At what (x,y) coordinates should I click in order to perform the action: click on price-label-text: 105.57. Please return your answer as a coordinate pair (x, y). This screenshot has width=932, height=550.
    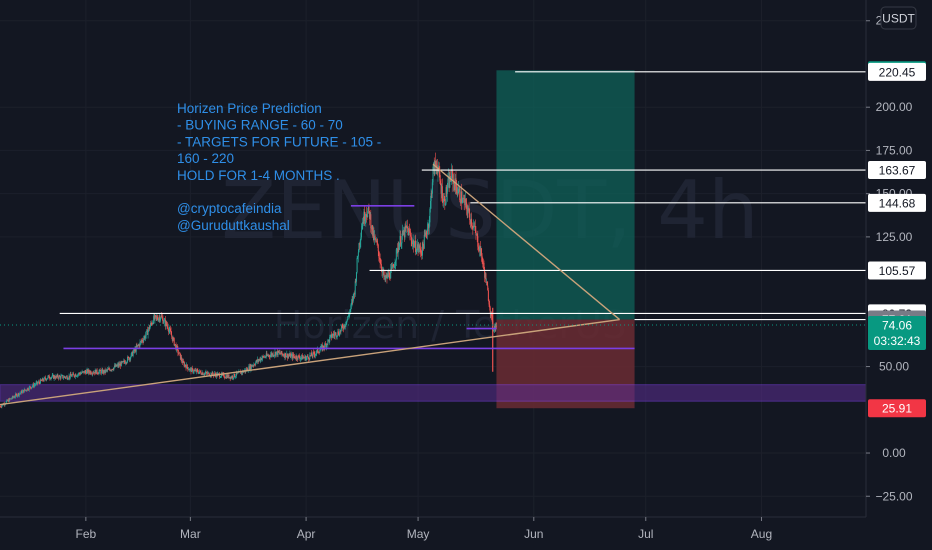
    Looking at the image, I should click on (897, 271).